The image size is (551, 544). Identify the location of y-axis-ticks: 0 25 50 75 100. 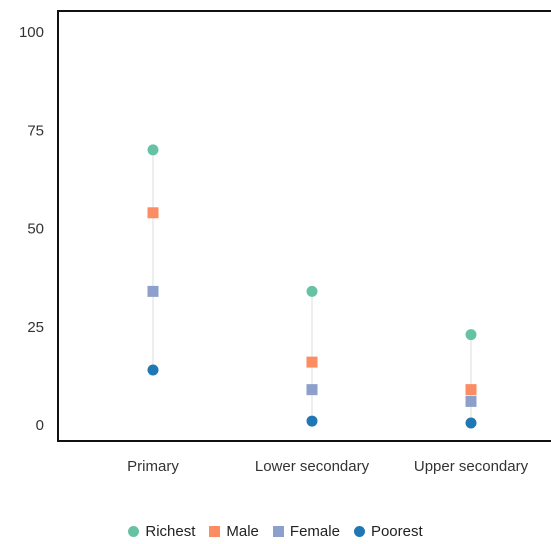
(31, 229).